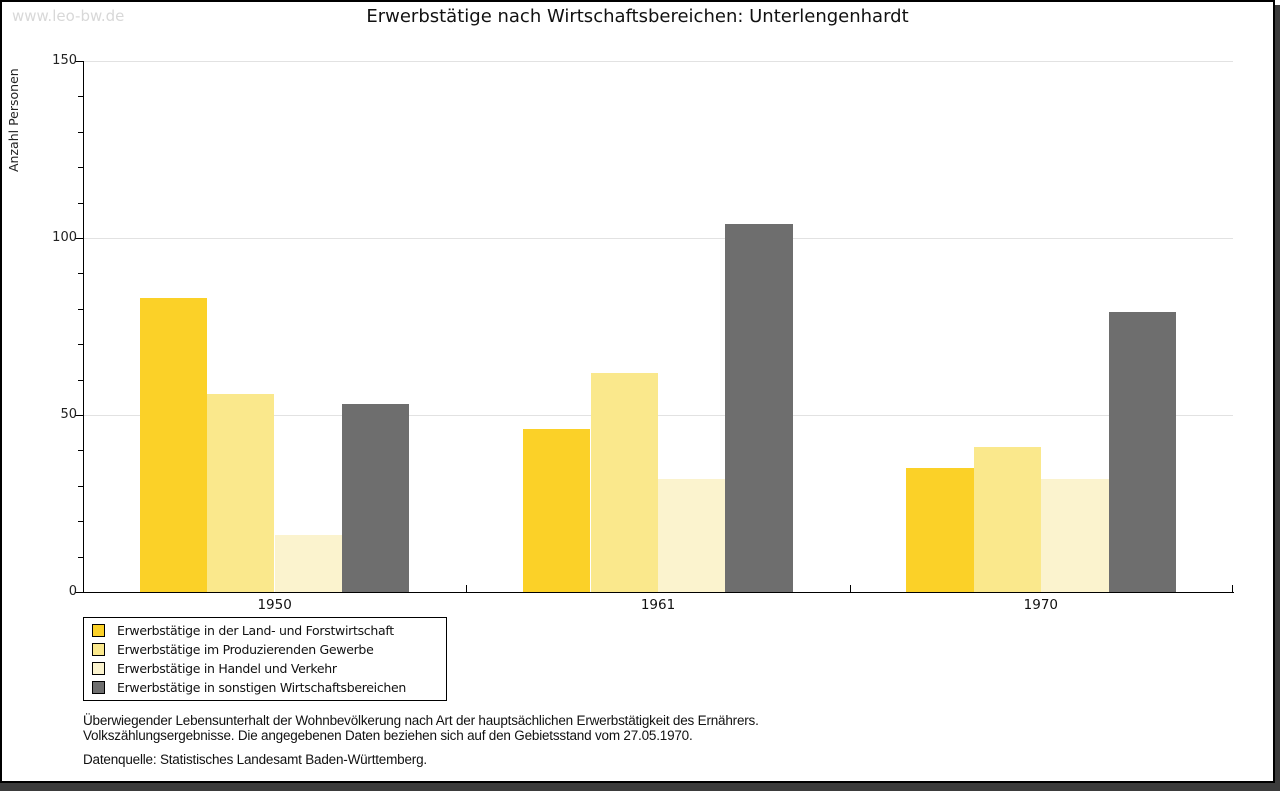 This screenshot has width=1280, height=791. What do you see at coordinates (658, 605) in the screenshot?
I see `x-tick-label-1961: 1961` at bounding box center [658, 605].